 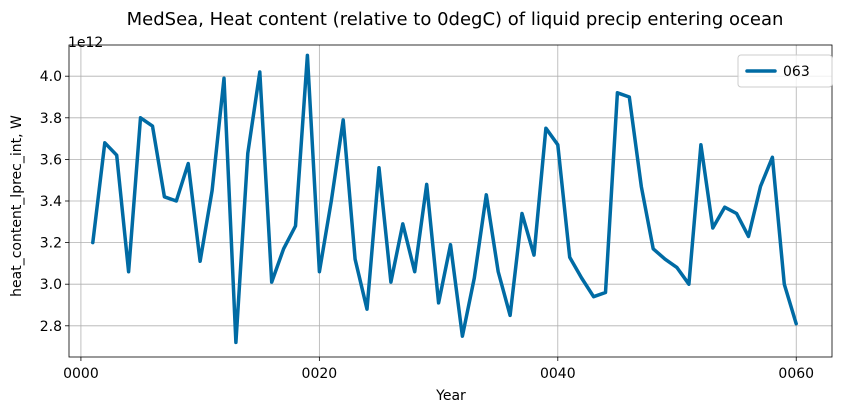 What do you see at coordinates (51, 244) in the screenshot?
I see `y-tick-label: 3.2` at bounding box center [51, 244].